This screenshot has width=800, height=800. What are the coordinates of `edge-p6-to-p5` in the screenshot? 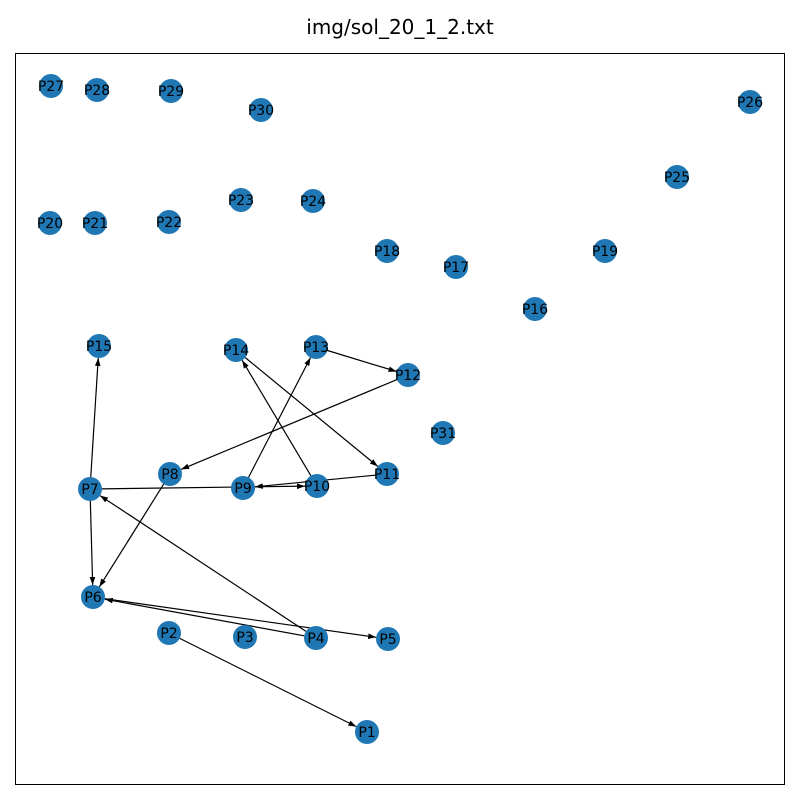 It's located at (240, 618).